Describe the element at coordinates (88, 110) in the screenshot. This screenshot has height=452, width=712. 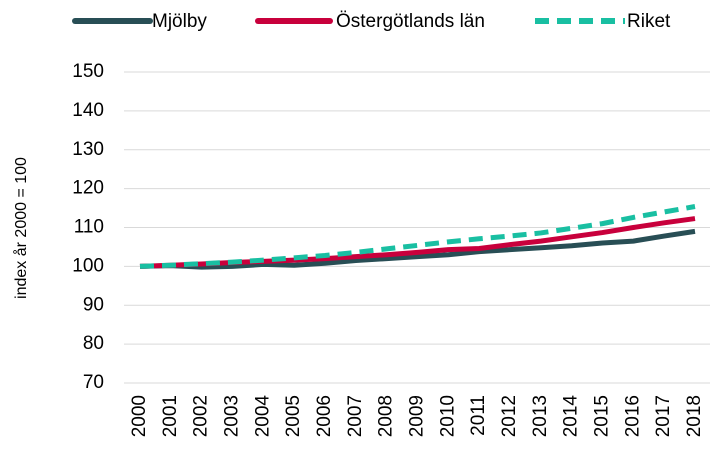
I see `y-tick-label: 140` at that location.